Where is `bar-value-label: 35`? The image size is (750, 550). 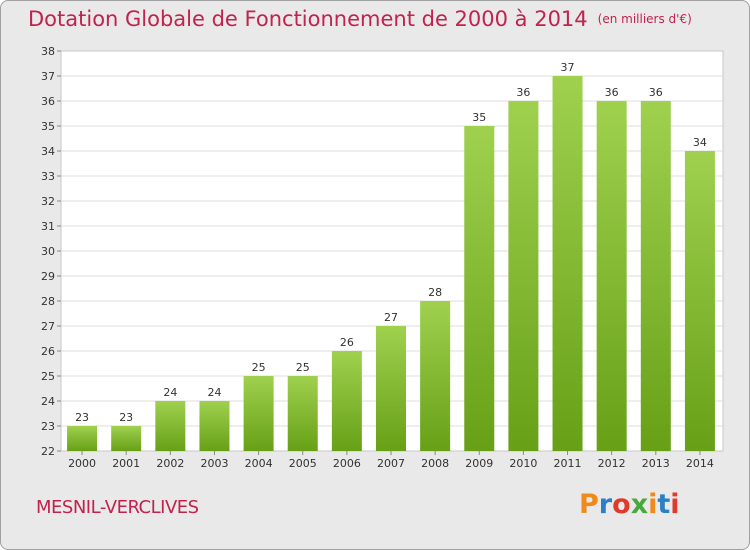 bar-value-label: 35 is located at coordinates (479, 117).